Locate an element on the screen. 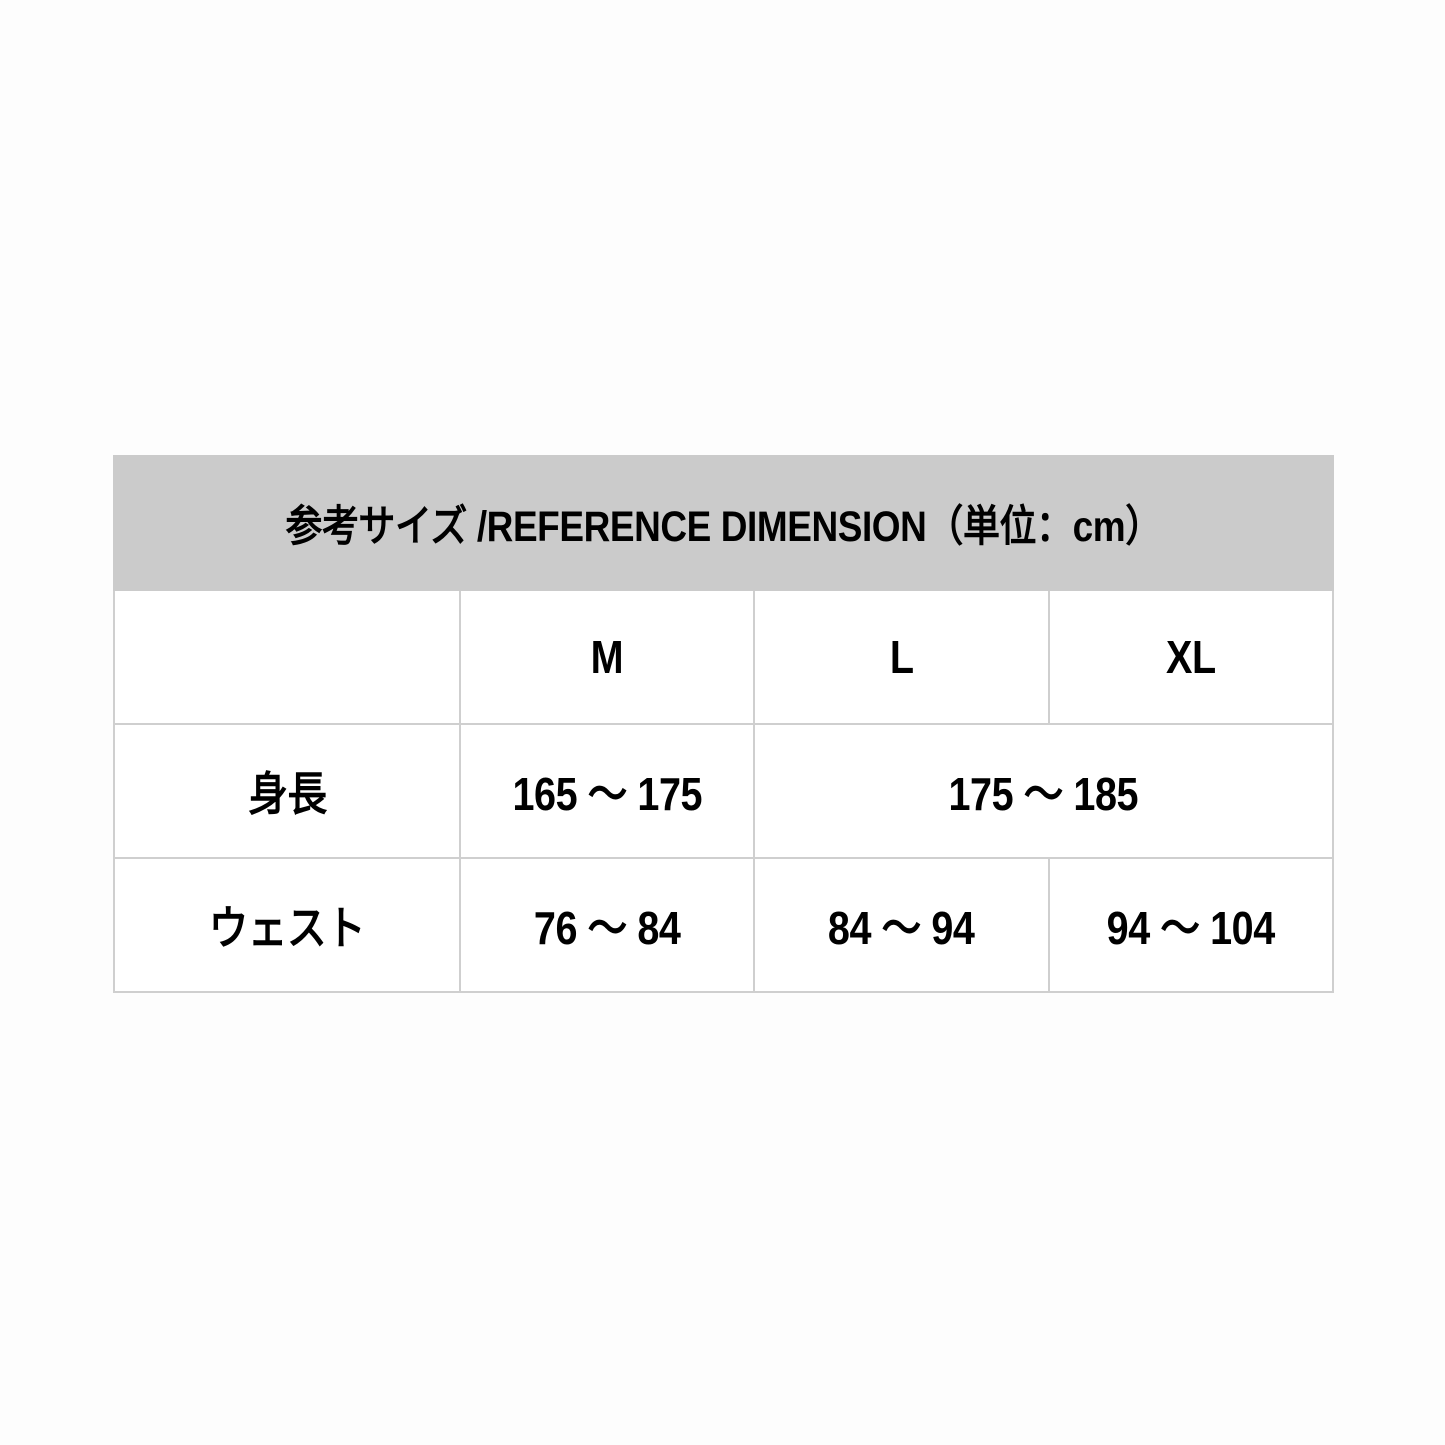 This screenshot has height=1445, width=1445. column-header-l: L is located at coordinates (901, 657).